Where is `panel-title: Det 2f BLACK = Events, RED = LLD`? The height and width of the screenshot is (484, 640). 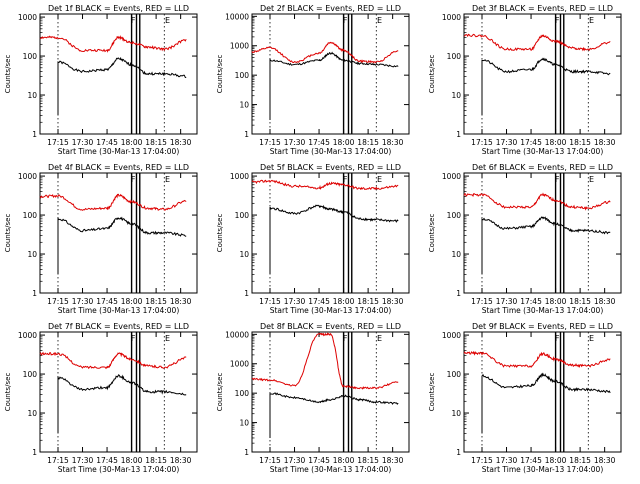
panel-title: Det 2f BLACK = Events, RED = LLD is located at coordinates (330, 8).